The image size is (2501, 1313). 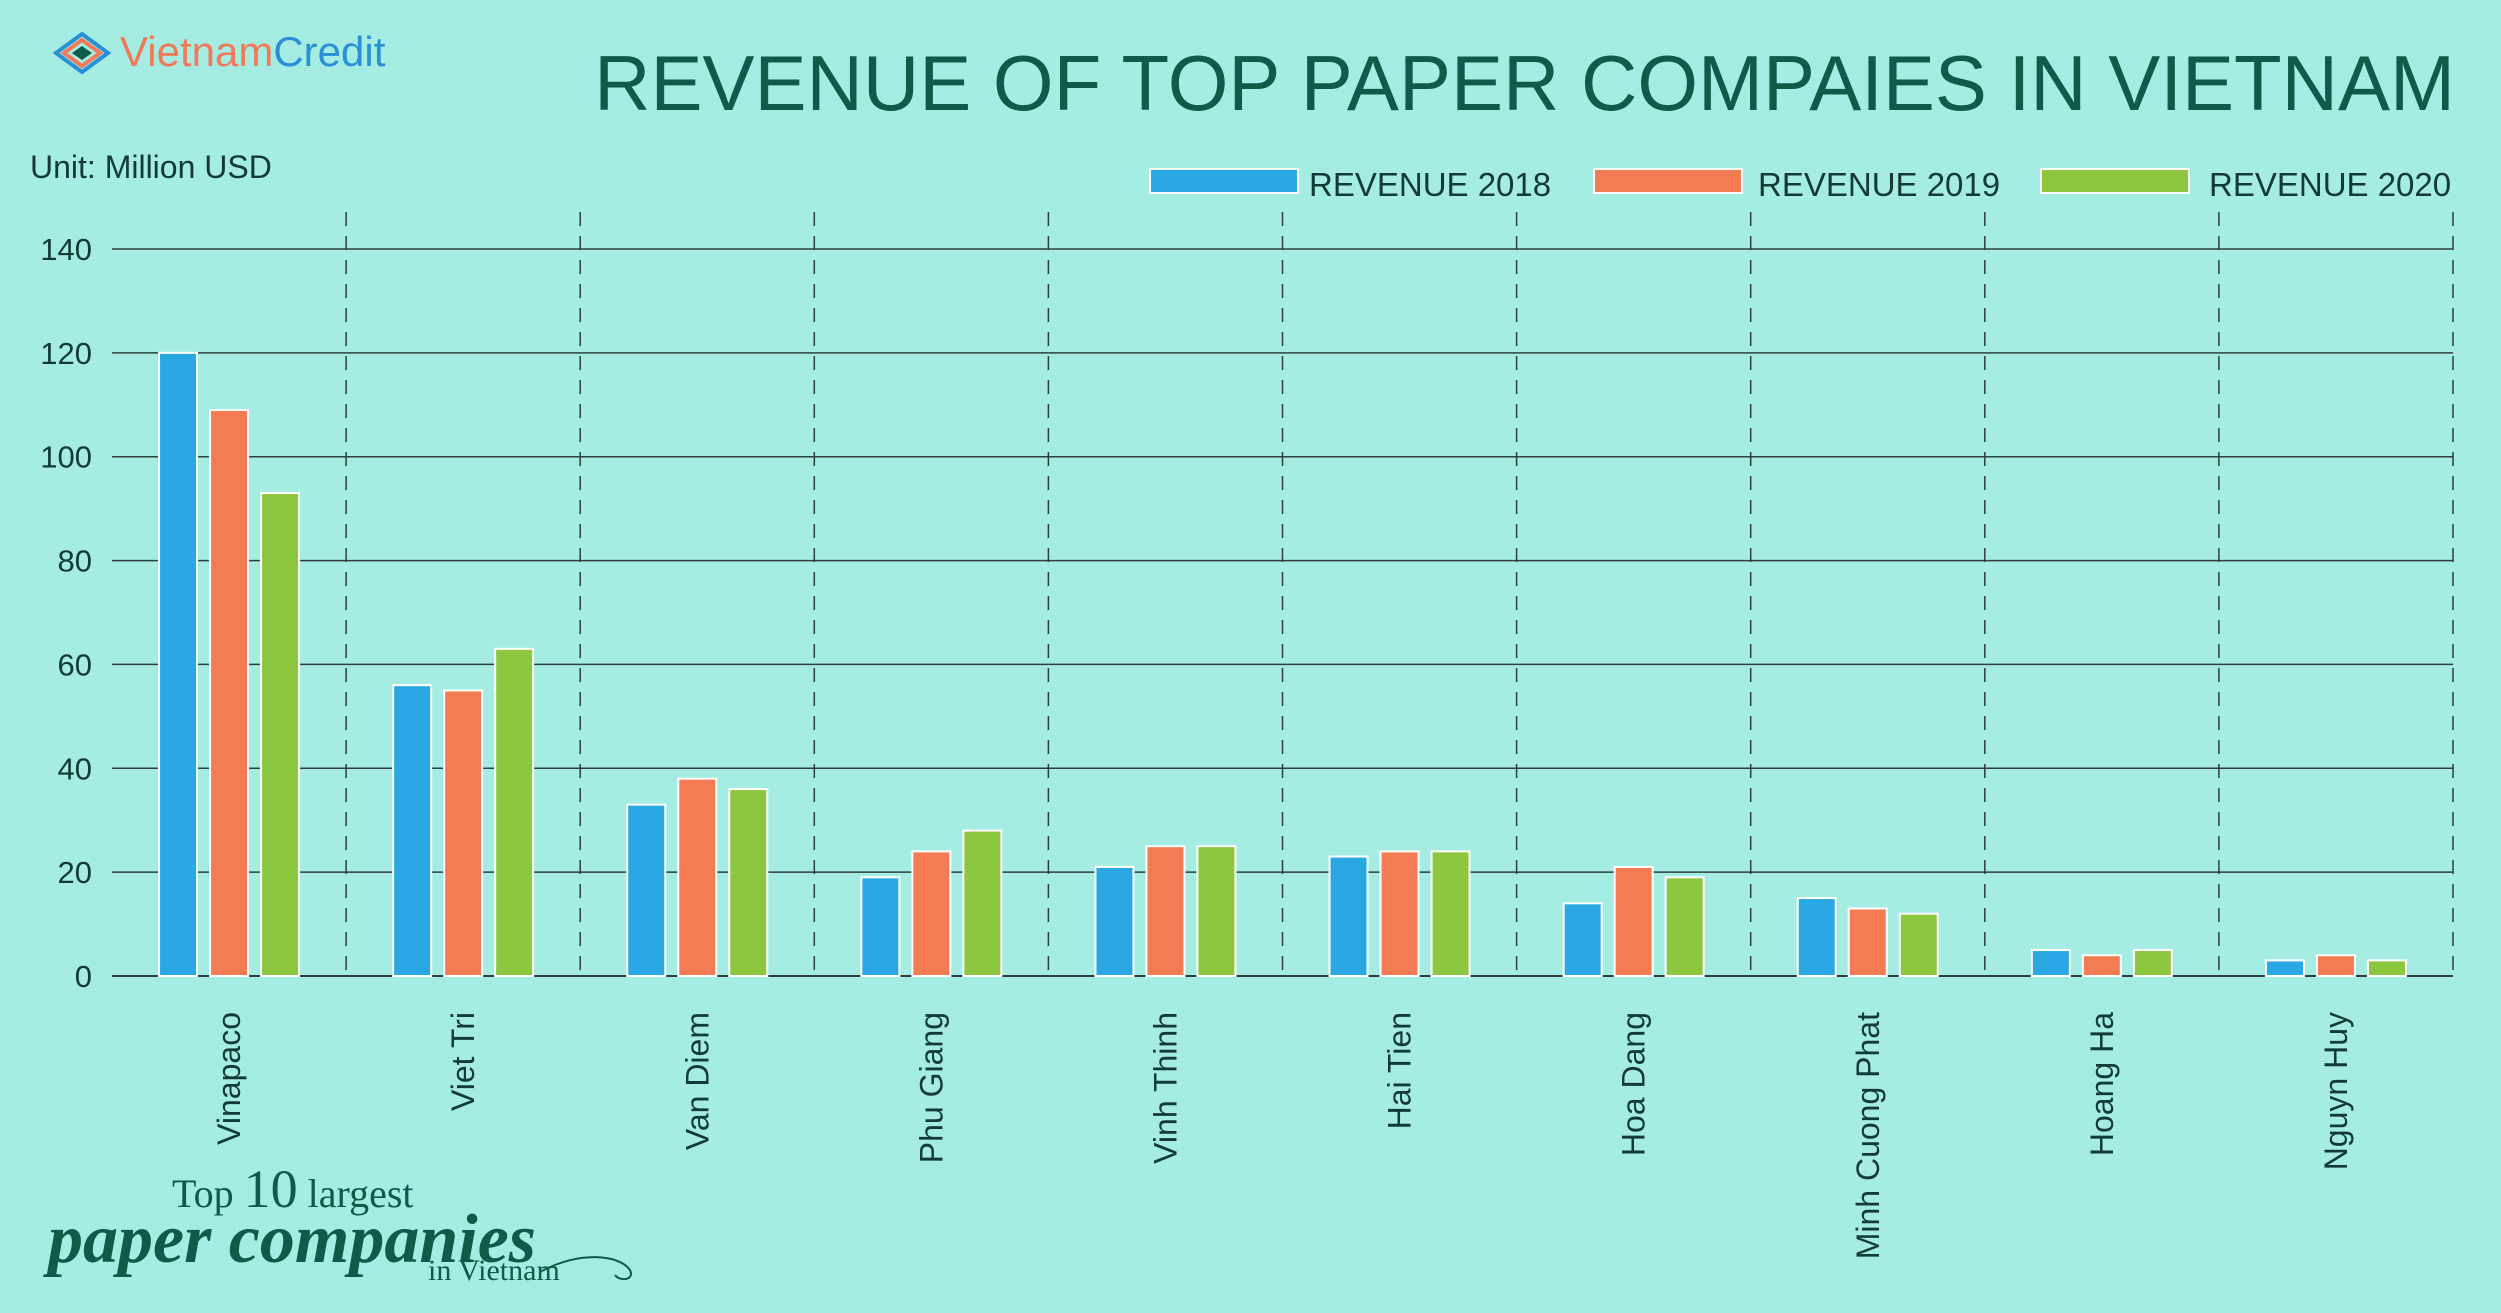 What do you see at coordinates (697, 877) in the screenshot?
I see `bar-van-diem-2019` at bounding box center [697, 877].